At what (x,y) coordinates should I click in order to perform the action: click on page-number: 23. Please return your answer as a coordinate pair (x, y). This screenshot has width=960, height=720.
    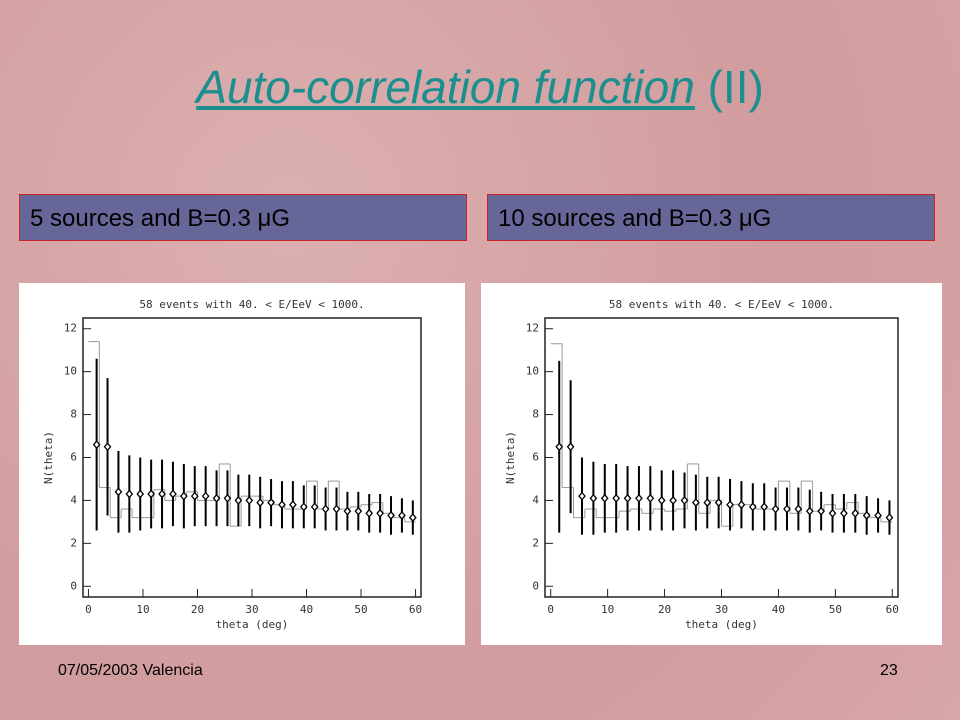
    Looking at the image, I should click on (889, 670).